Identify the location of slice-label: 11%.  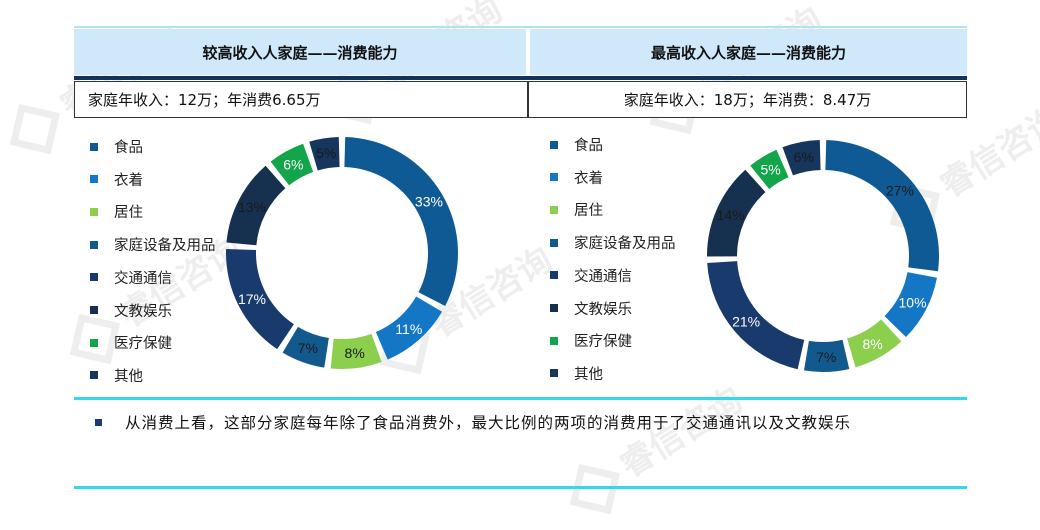
(408, 329).